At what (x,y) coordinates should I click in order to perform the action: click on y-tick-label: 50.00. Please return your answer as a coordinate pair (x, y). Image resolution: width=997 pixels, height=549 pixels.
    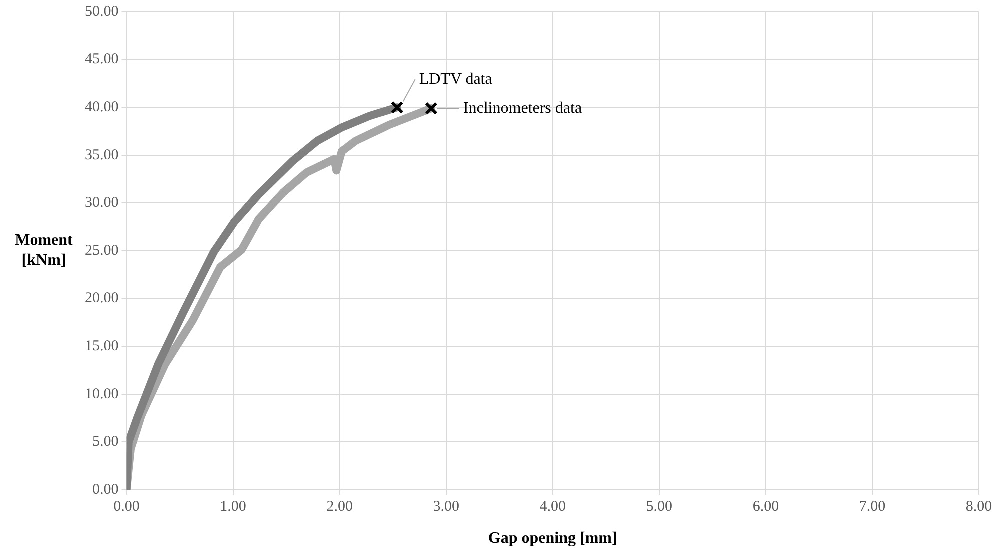
    Looking at the image, I should click on (102, 12).